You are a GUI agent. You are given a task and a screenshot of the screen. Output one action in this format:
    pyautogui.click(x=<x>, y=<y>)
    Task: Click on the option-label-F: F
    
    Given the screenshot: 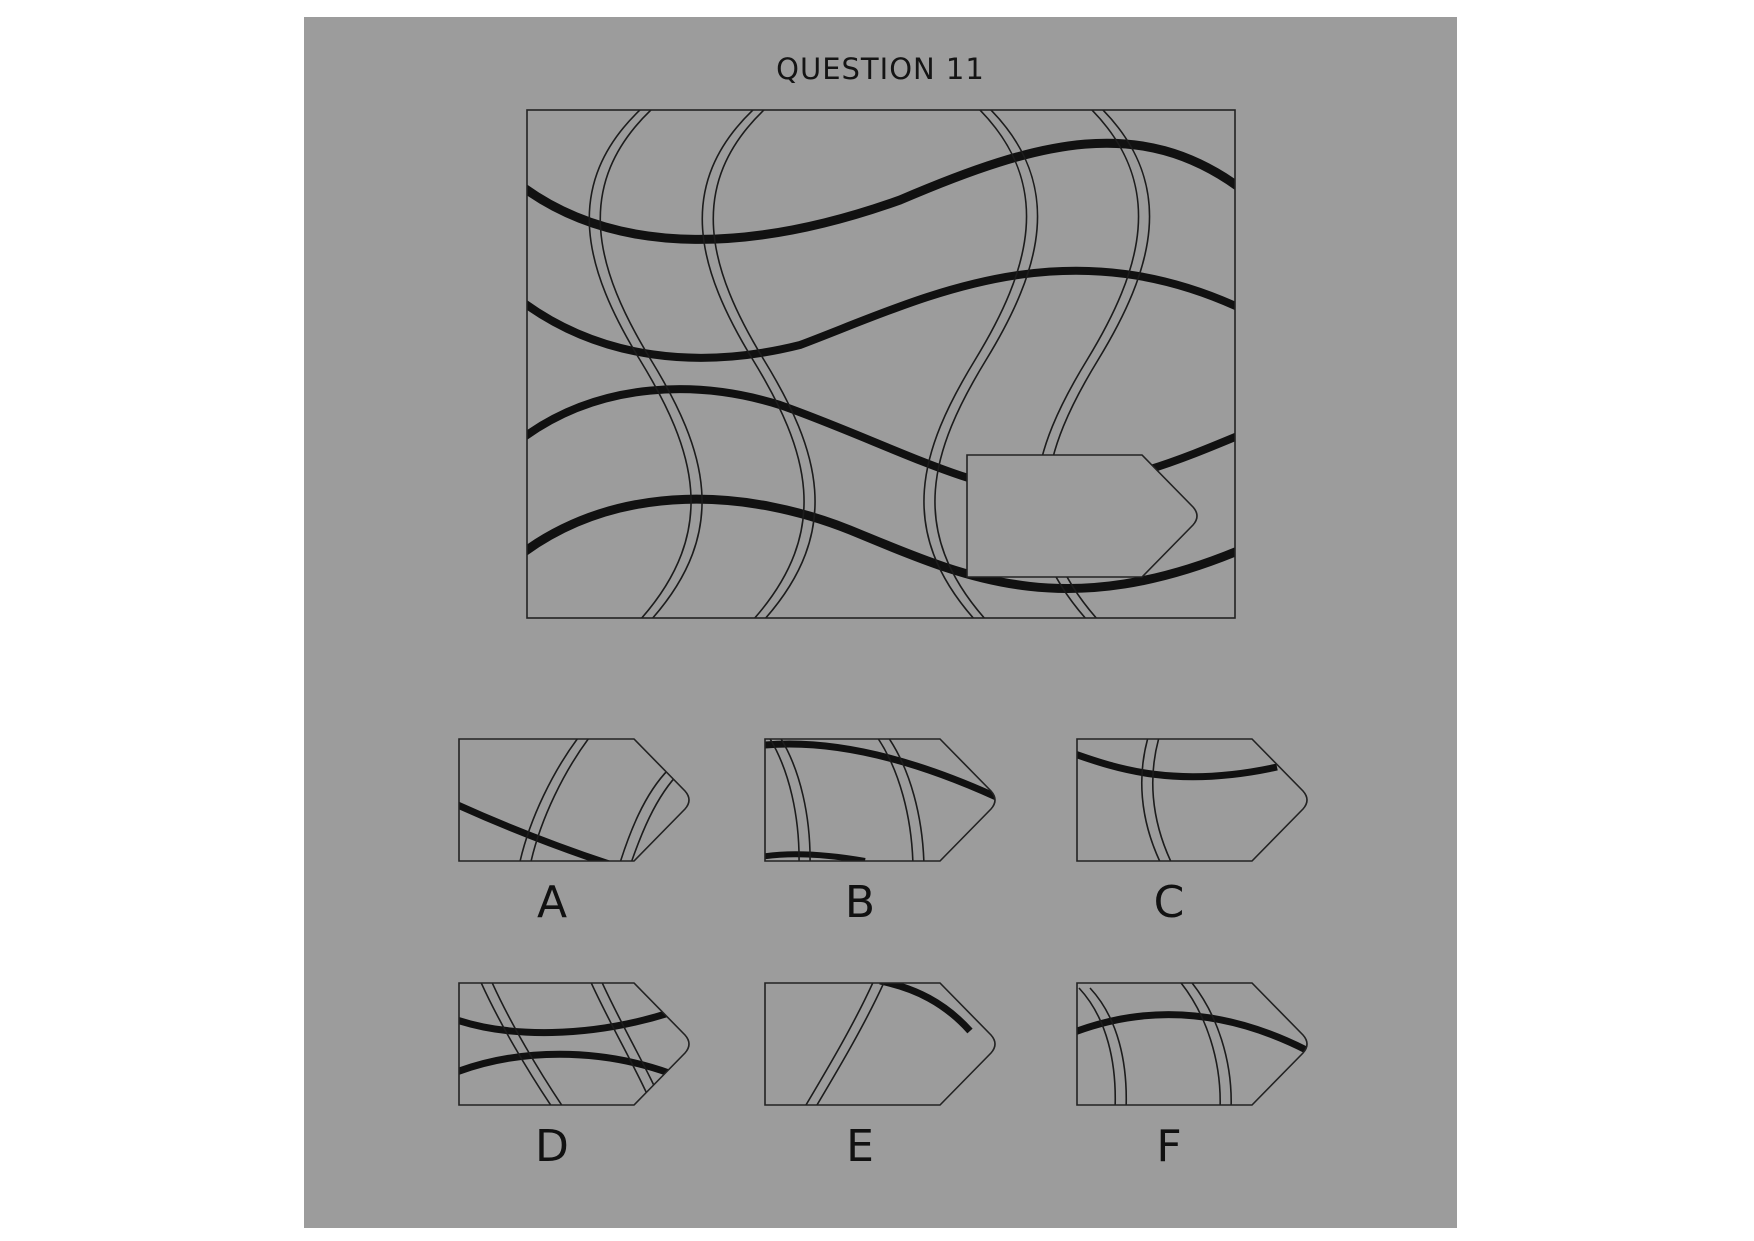 What is the action you would take?
    pyautogui.click(x=1168, y=1146)
    